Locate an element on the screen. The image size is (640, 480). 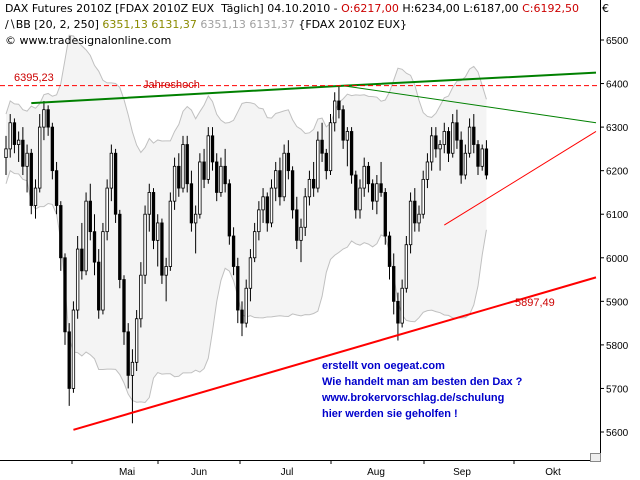
green-down-line is located at coordinates (470, 104).